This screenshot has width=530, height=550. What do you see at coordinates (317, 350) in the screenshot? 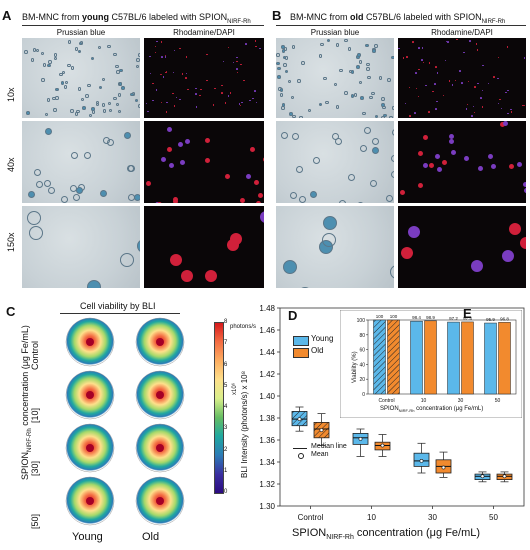
I see `legend-label-old: Old` at bounding box center [317, 350].